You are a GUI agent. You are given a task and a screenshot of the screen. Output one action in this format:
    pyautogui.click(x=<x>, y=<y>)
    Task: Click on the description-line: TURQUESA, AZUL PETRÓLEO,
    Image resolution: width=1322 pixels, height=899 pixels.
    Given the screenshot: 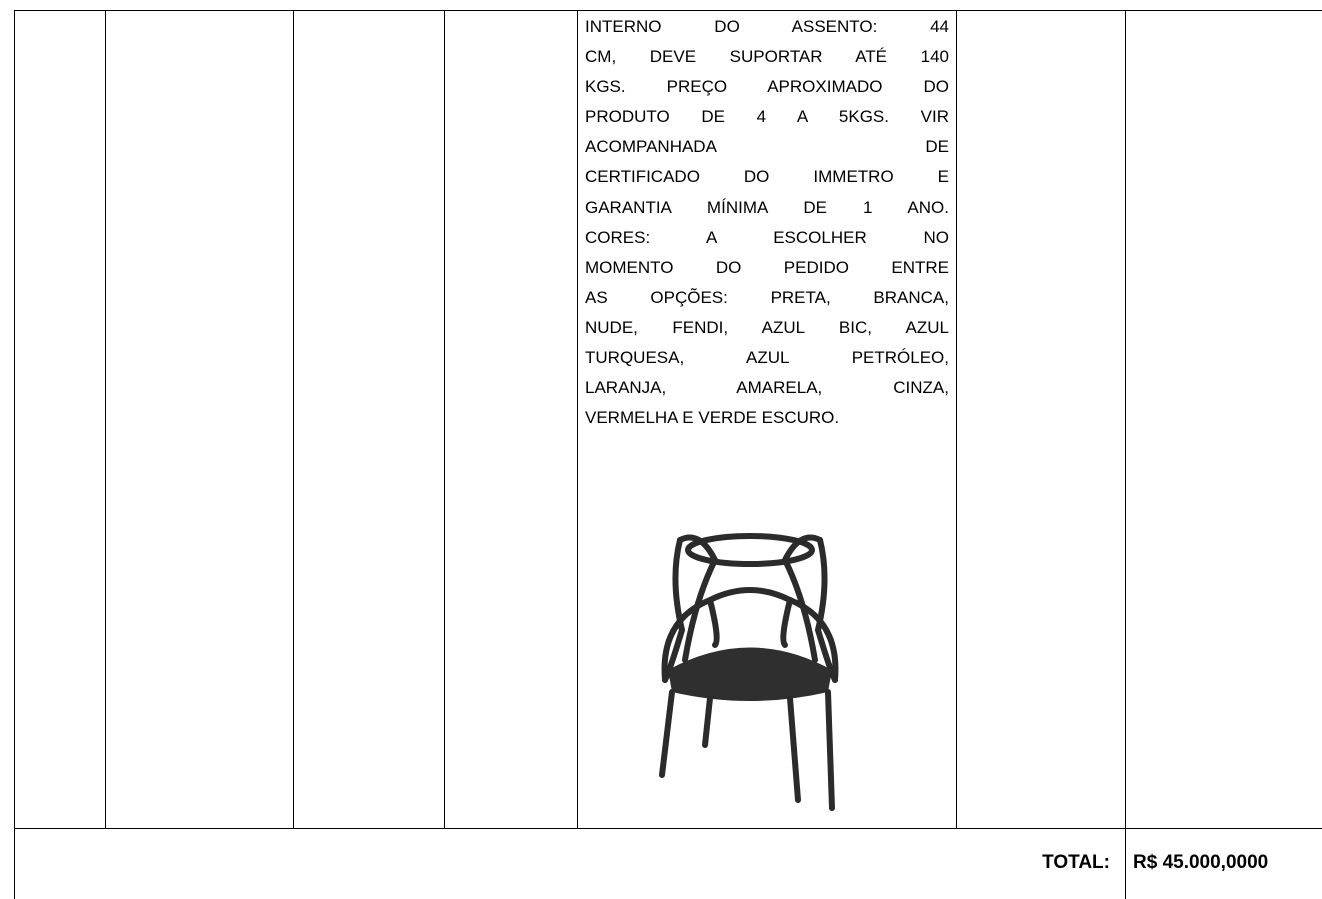 What is the action you would take?
    pyautogui.click(x=767, y=358)
    